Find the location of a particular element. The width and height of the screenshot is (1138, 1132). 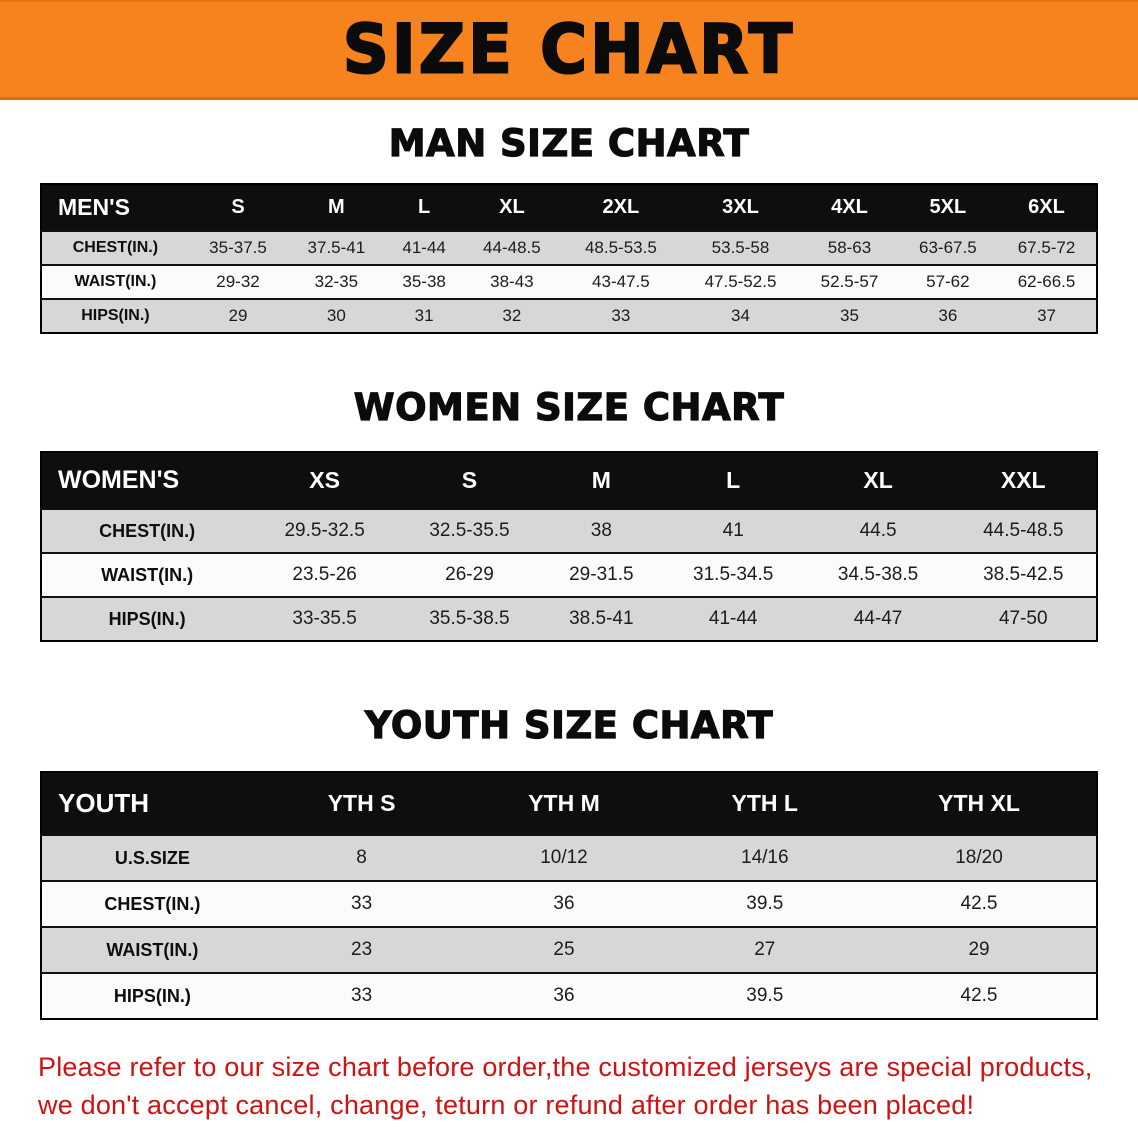

size-table-row: U.S.SIZE 8 10/12 14/16 18/20 is located at coordinates (569, 857).